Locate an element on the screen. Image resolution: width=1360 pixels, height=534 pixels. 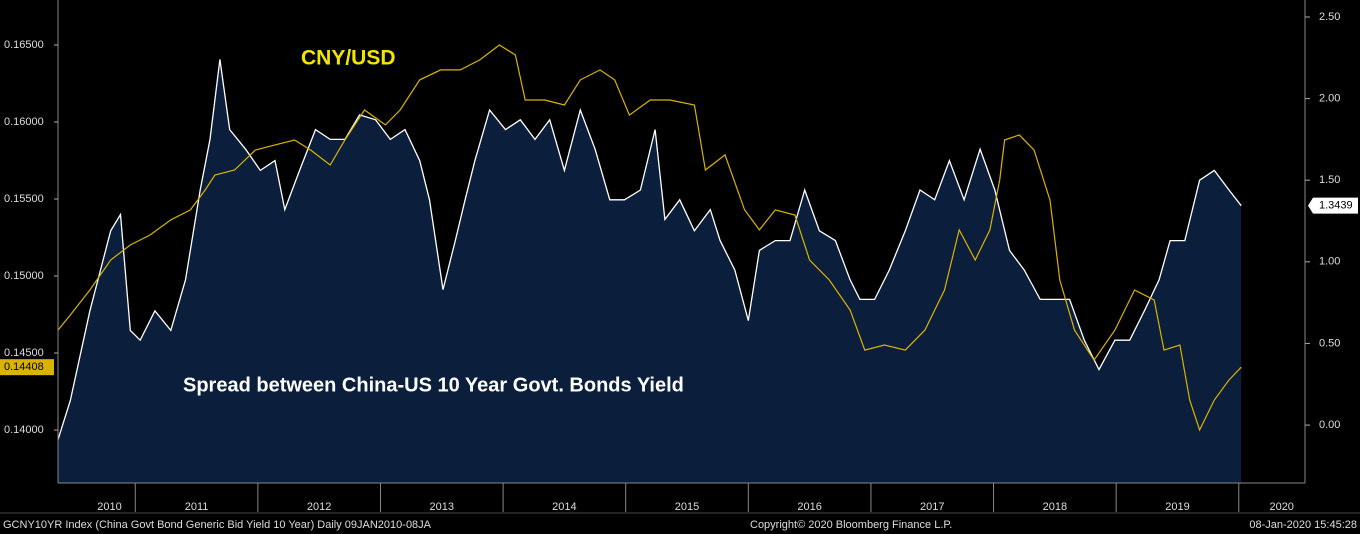
y2-tick-label: 1.50 is located at coordinates (1329, 180).